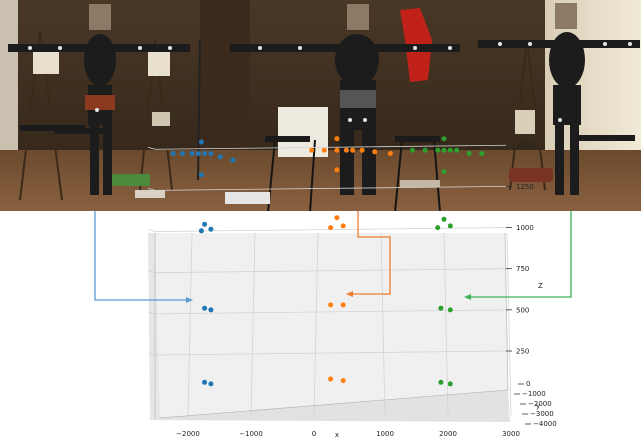 This screenshot has width=641, height=438. What do you see at coordinates (189, 300) in the screenshot?
I see `blue-arrow-head` at bounding box center [189, 300].